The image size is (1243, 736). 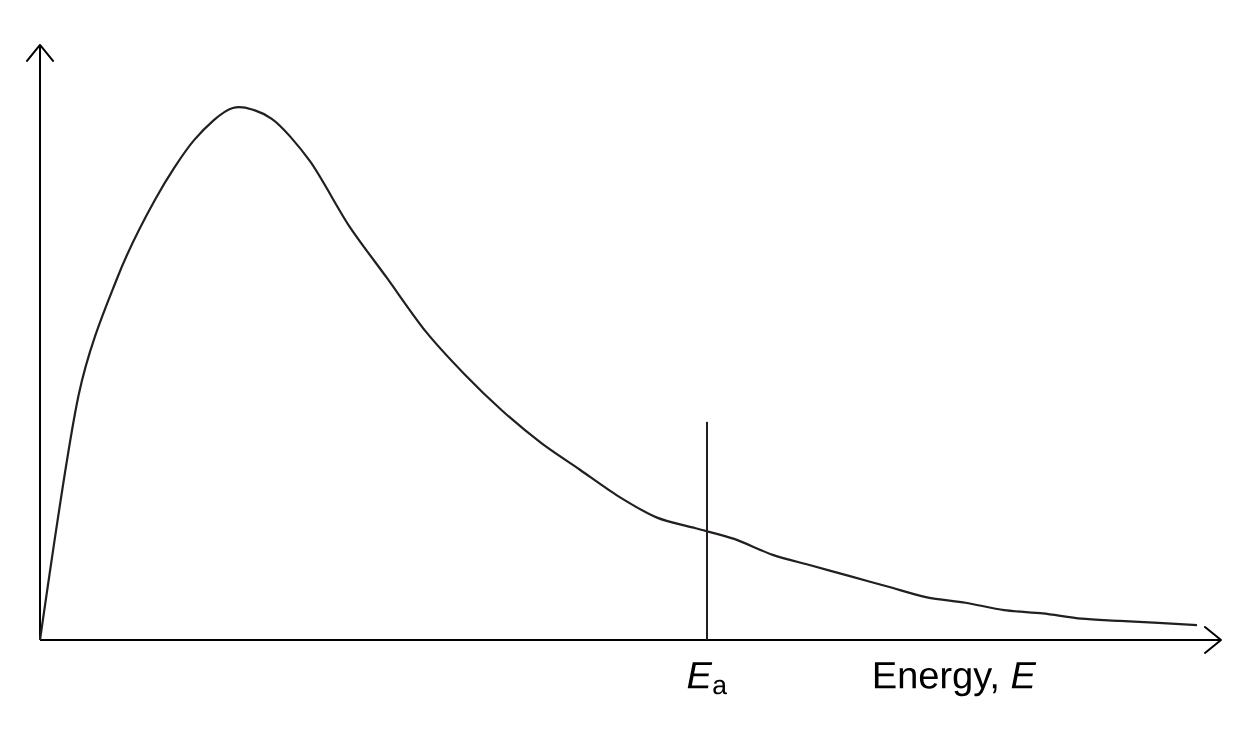 I want to click on x-axis-title: Energy, E, so click(x=955, y=679).